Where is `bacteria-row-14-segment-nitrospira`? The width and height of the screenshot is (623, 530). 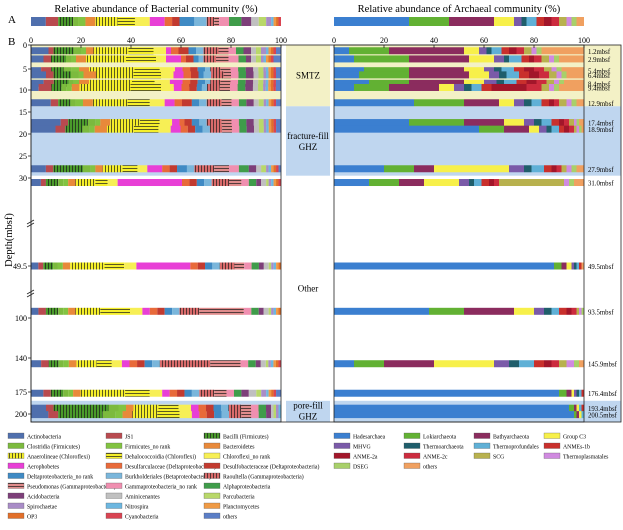 bacteria-row-14-segment-nitrospira is located at coordinates (272, 364).